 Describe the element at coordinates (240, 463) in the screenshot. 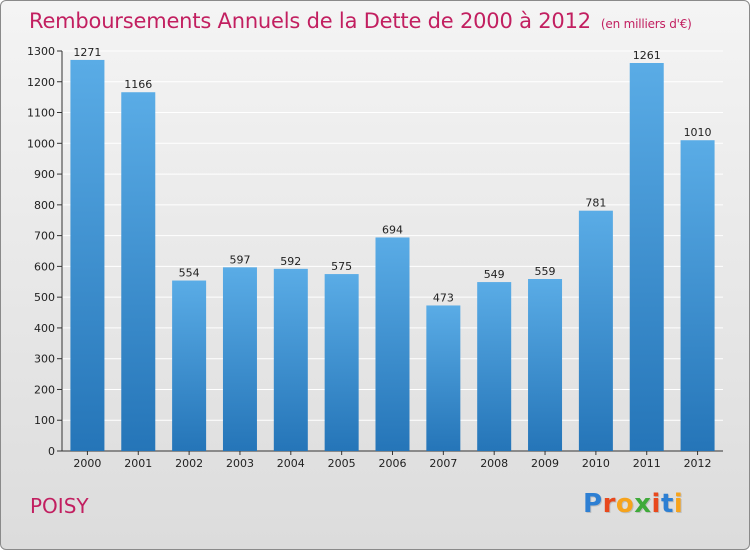

I see `x-tick-label-2003: 2003` at that location.